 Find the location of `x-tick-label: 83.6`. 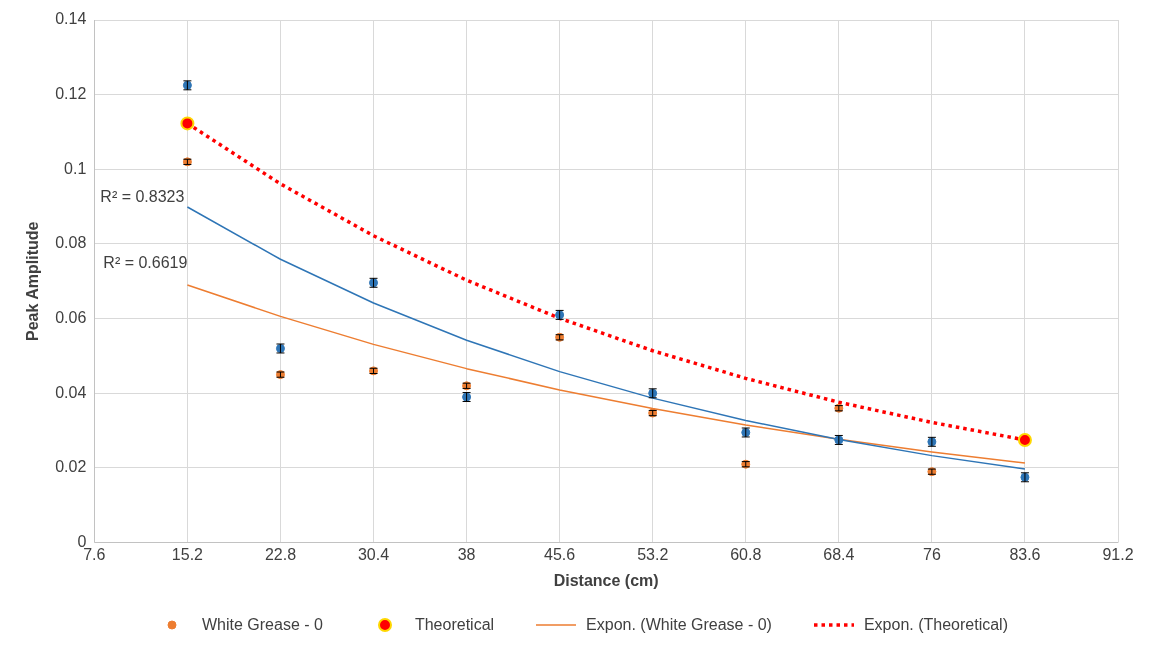

x-tick-label: 83.6 is located at coordinates (1025, 554).